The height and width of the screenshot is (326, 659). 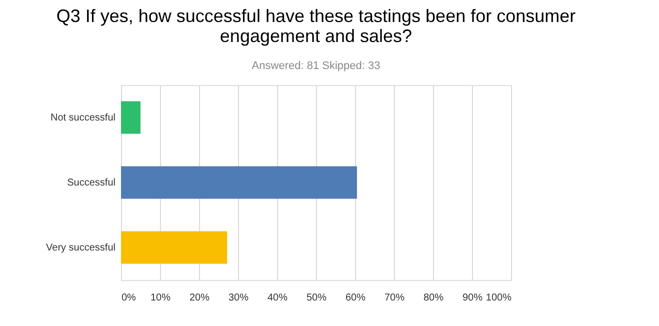 I want to click on y-tick-label: Not successful, so click(x=83, y=118).